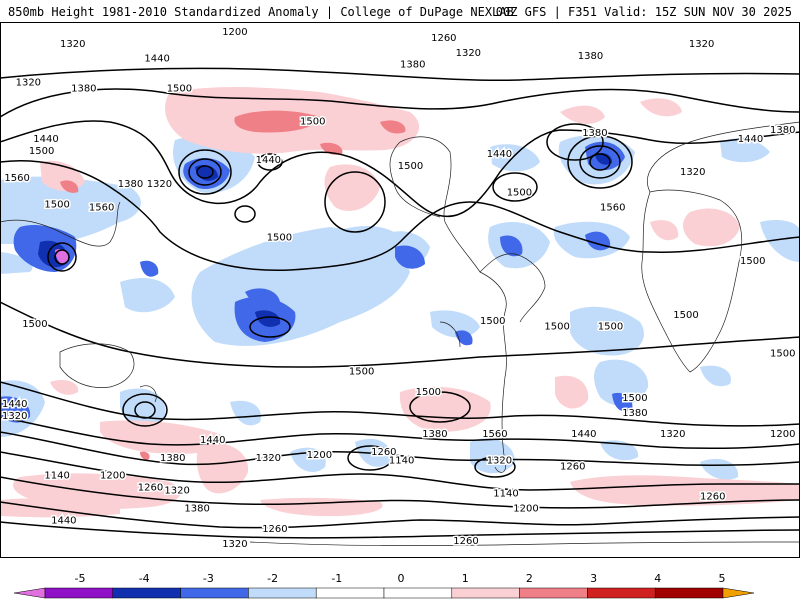 The height and width of the screenshot is (600, 800). I want to click on colorbar-tick-label: 4, so click(657, 578).